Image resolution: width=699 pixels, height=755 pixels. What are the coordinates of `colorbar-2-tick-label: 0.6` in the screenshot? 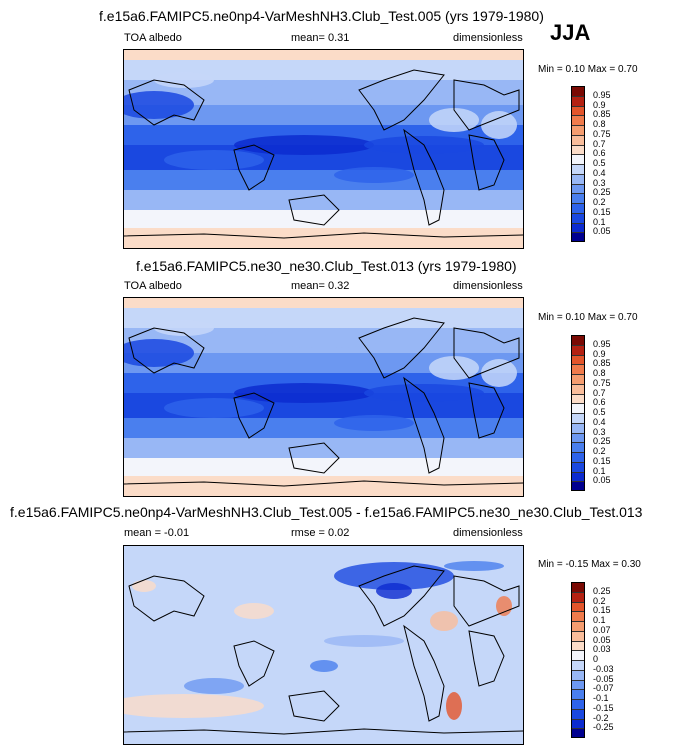 It's located at (599, 402).